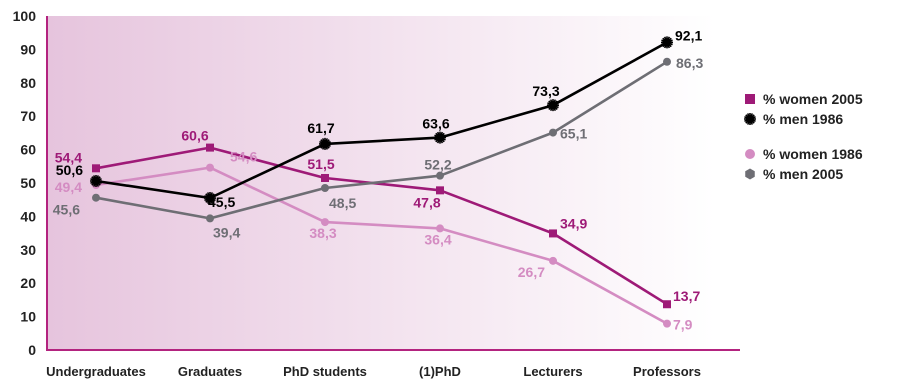 This screenshot has height=382, width=910. What do you see at coordinates (437, 165) in the screenshot?
I see `data-label: 52,2` at bounding box center [437, 165].